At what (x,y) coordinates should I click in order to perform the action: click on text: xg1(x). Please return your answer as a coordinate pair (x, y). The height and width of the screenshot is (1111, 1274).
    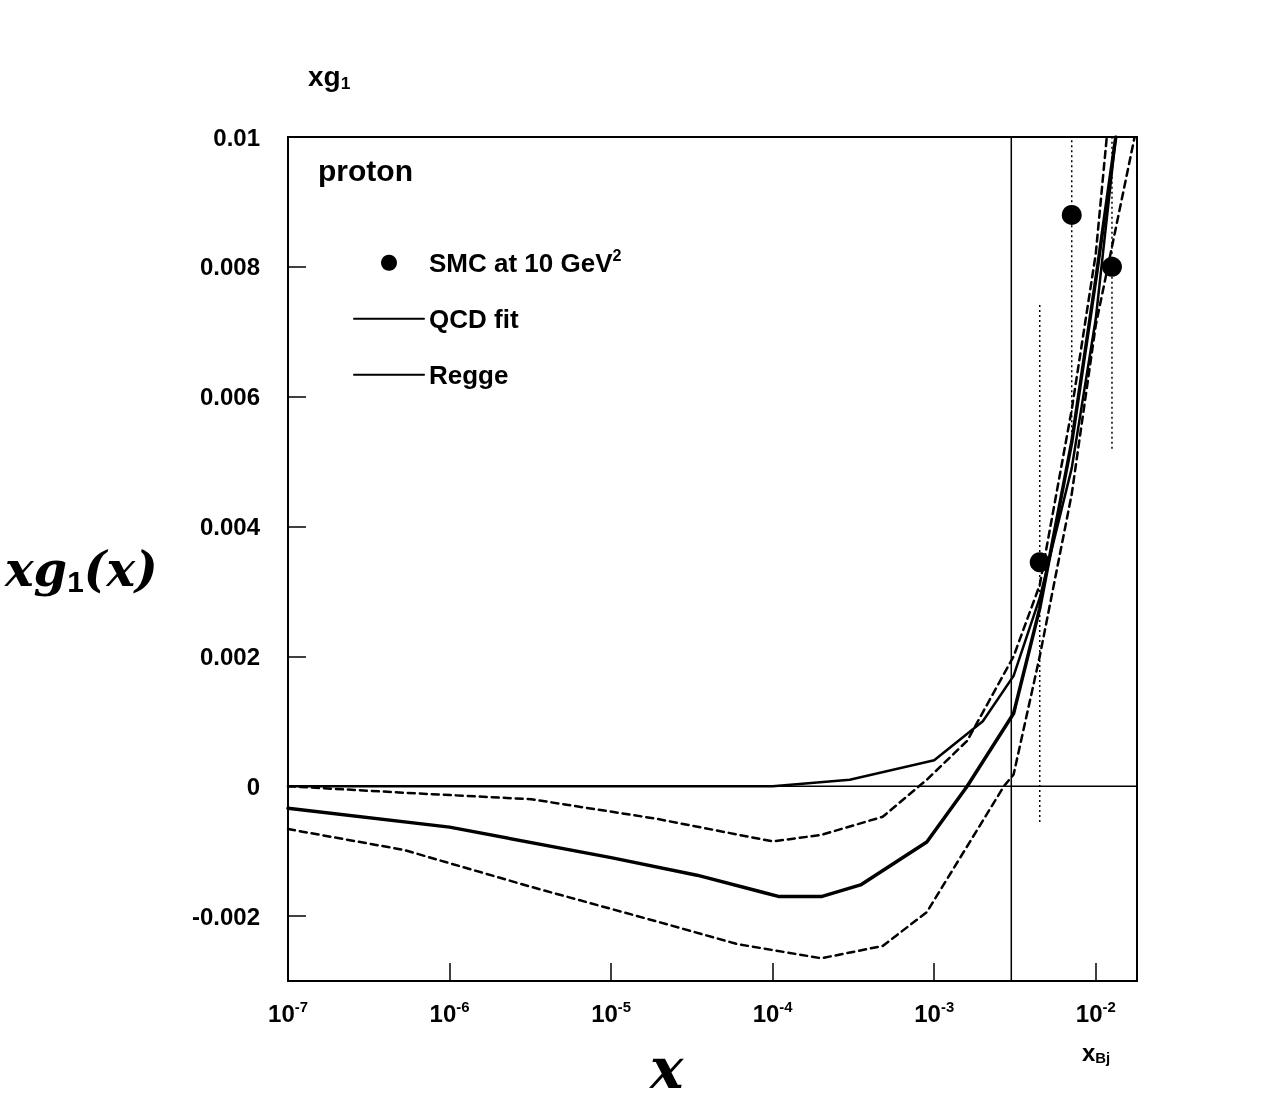
    Looking at the image, I should click on (81, 569).